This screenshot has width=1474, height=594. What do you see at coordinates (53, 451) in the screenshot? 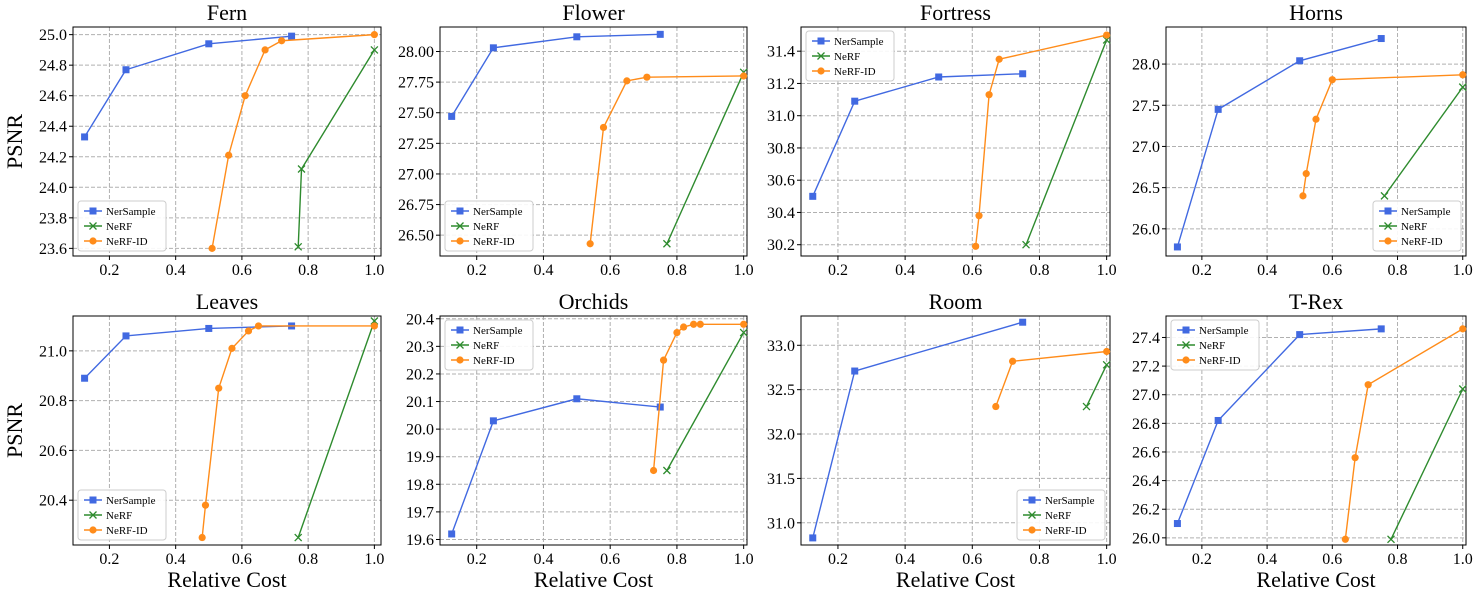
I see `y-tick-label: 20.6` at bounding box center [53, 451].